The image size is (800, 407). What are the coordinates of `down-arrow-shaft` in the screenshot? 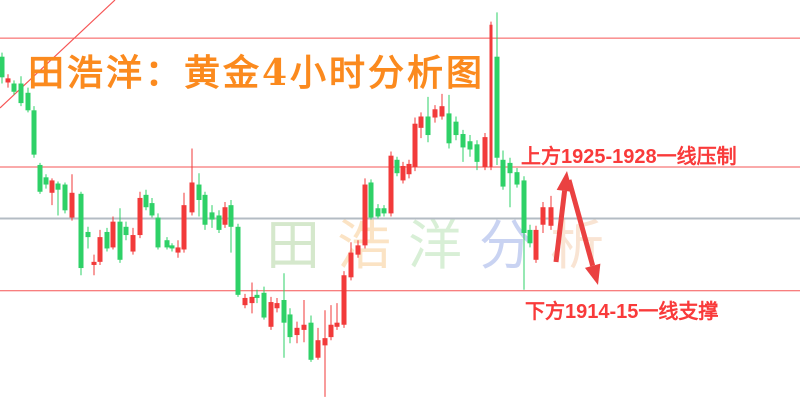 It's located at (581, 223).